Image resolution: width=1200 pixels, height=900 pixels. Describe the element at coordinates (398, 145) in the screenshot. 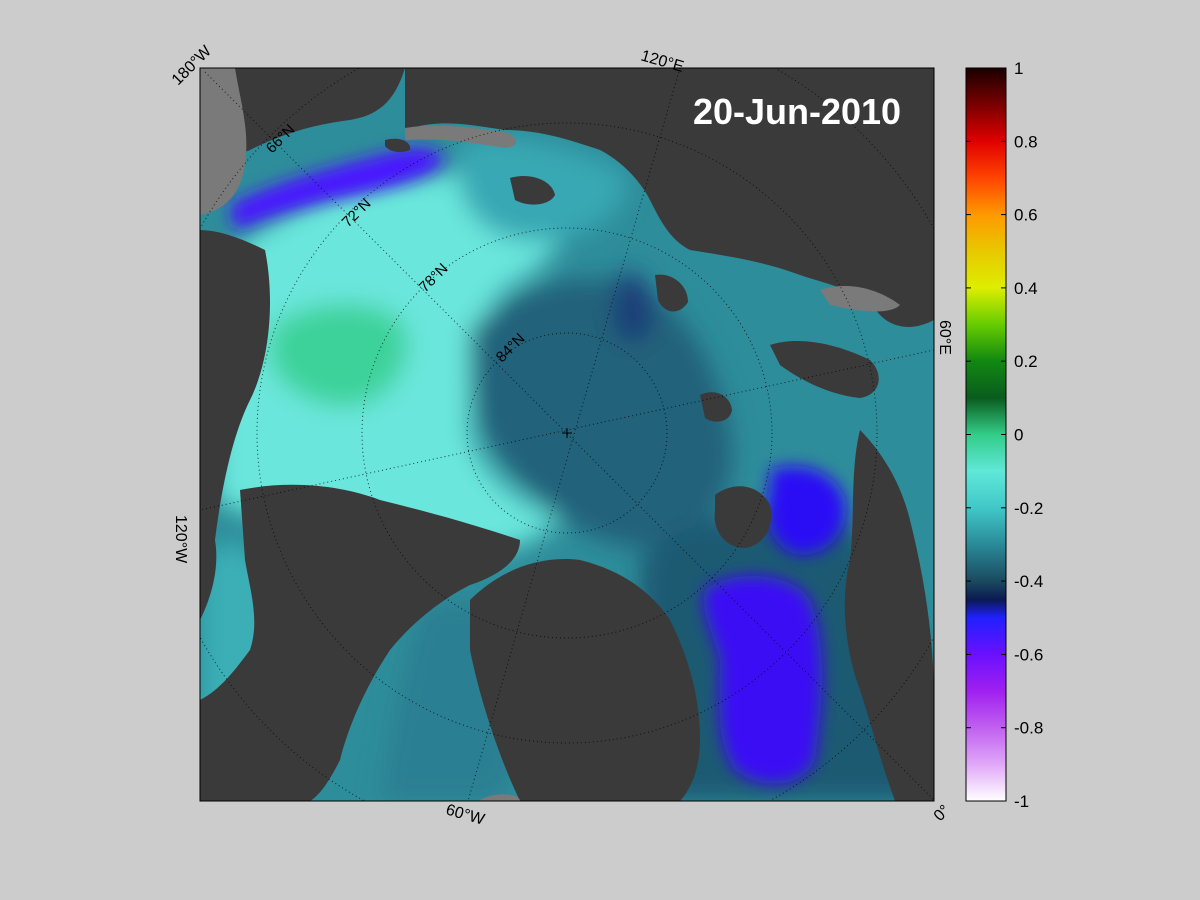

I see `land-wrangel` at that location.